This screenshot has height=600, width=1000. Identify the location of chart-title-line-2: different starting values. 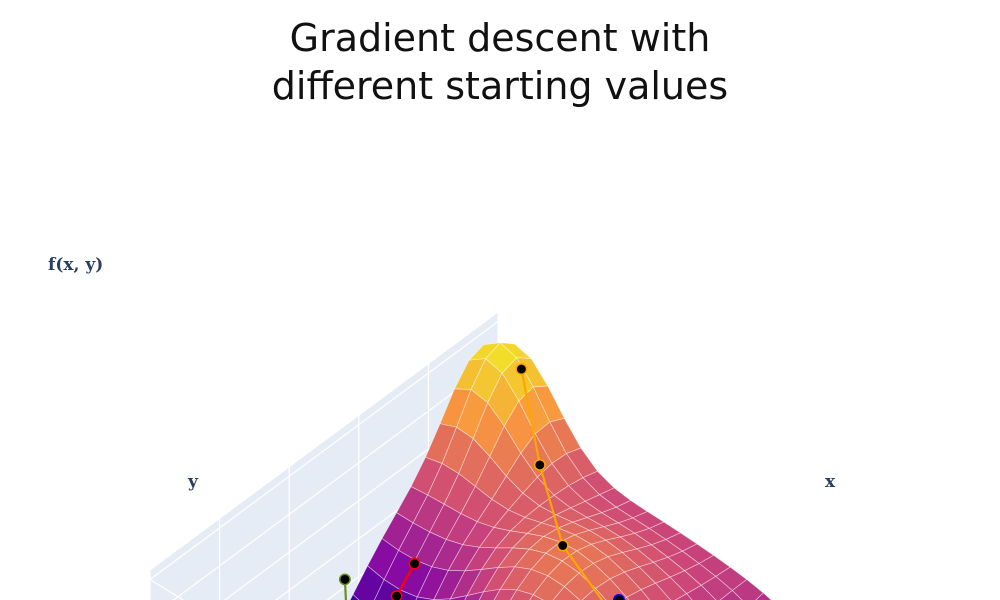
(500, 86).